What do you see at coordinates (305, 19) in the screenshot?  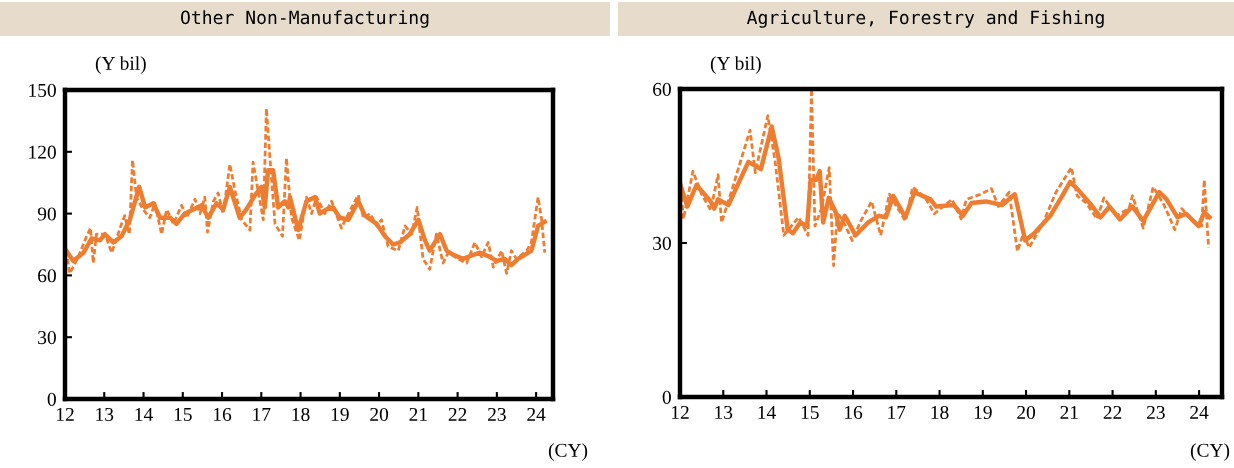 I see `chart-title: Other Non-Manufacturing` at bounding box center [305, 19].